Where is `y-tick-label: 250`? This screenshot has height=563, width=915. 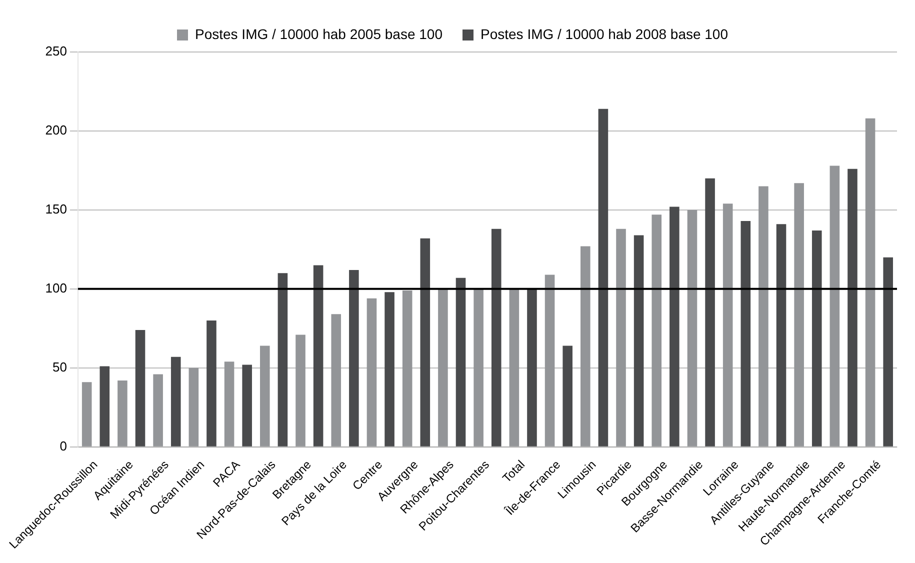
y-tick-label: 250 is located at coordinates (56, 51).